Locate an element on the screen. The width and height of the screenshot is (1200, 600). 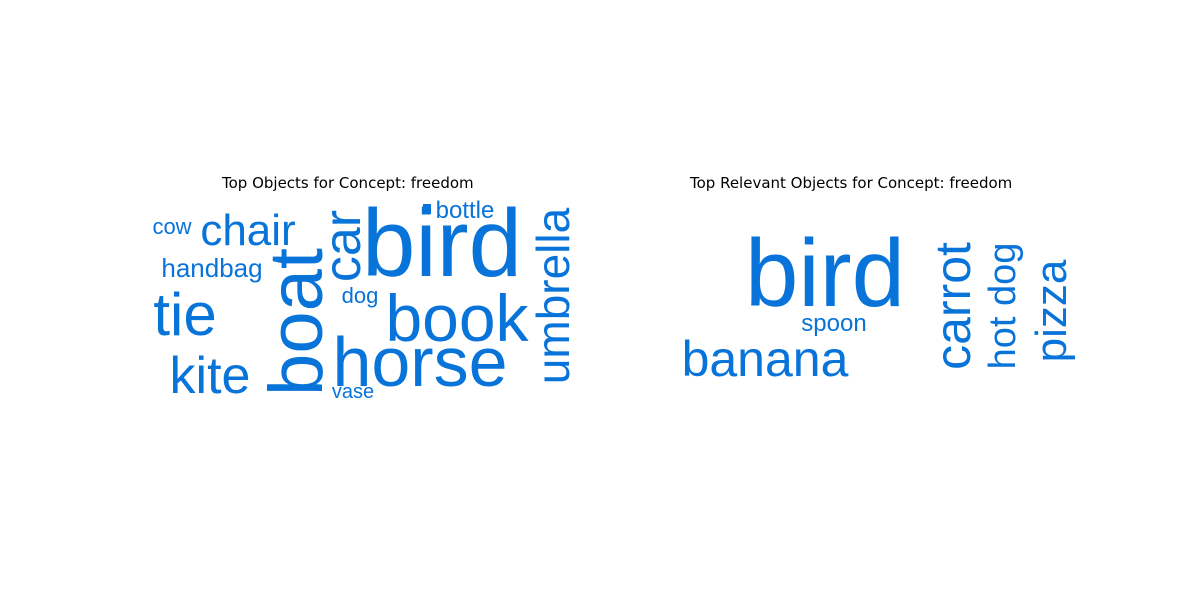
left-panel-title: Top Objects for Concept: freedom is located at coordinates (348, 183).